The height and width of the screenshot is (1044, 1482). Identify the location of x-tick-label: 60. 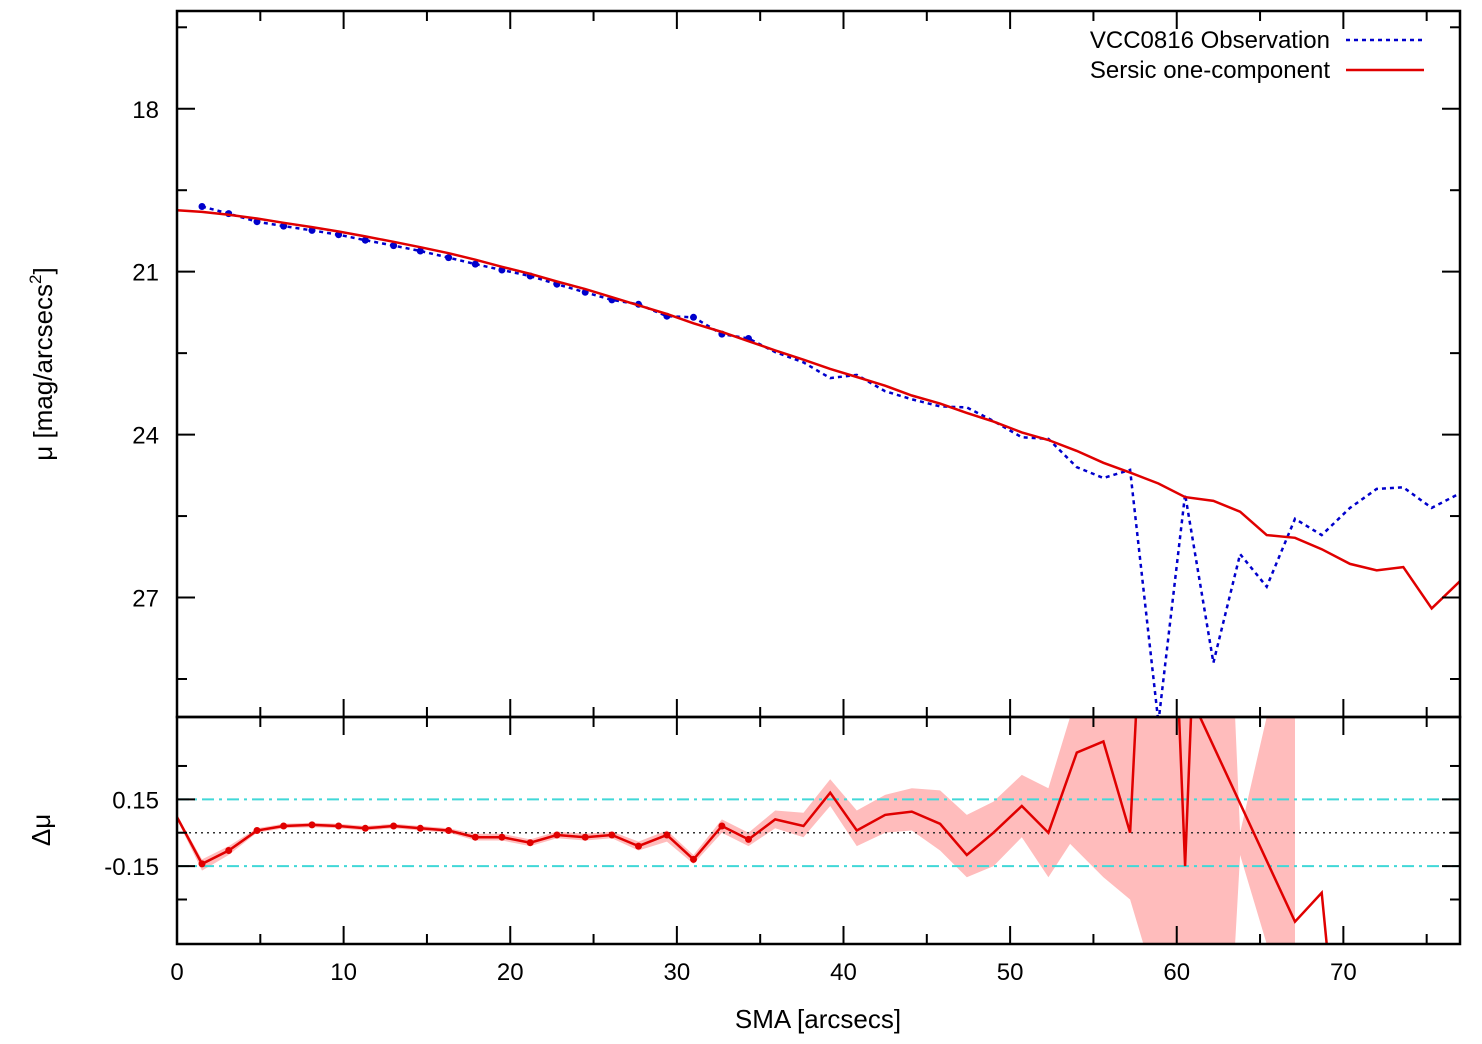
(1176, 972).